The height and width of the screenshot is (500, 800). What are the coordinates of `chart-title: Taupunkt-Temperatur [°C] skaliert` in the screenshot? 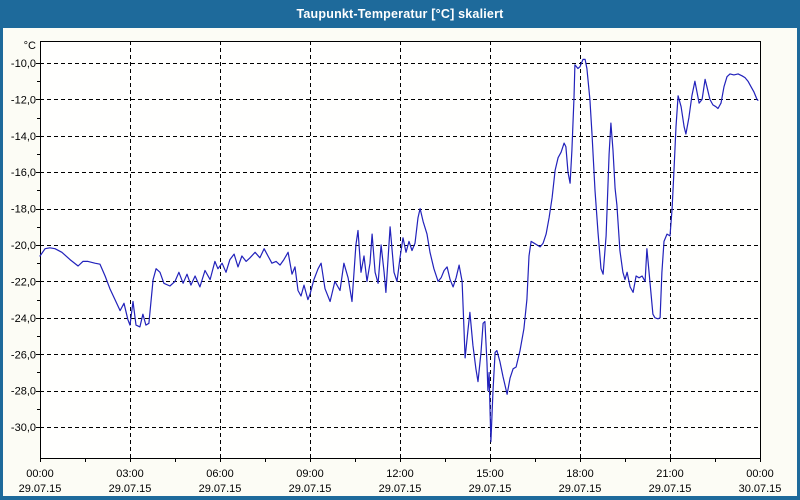 It's located at (400, 14).